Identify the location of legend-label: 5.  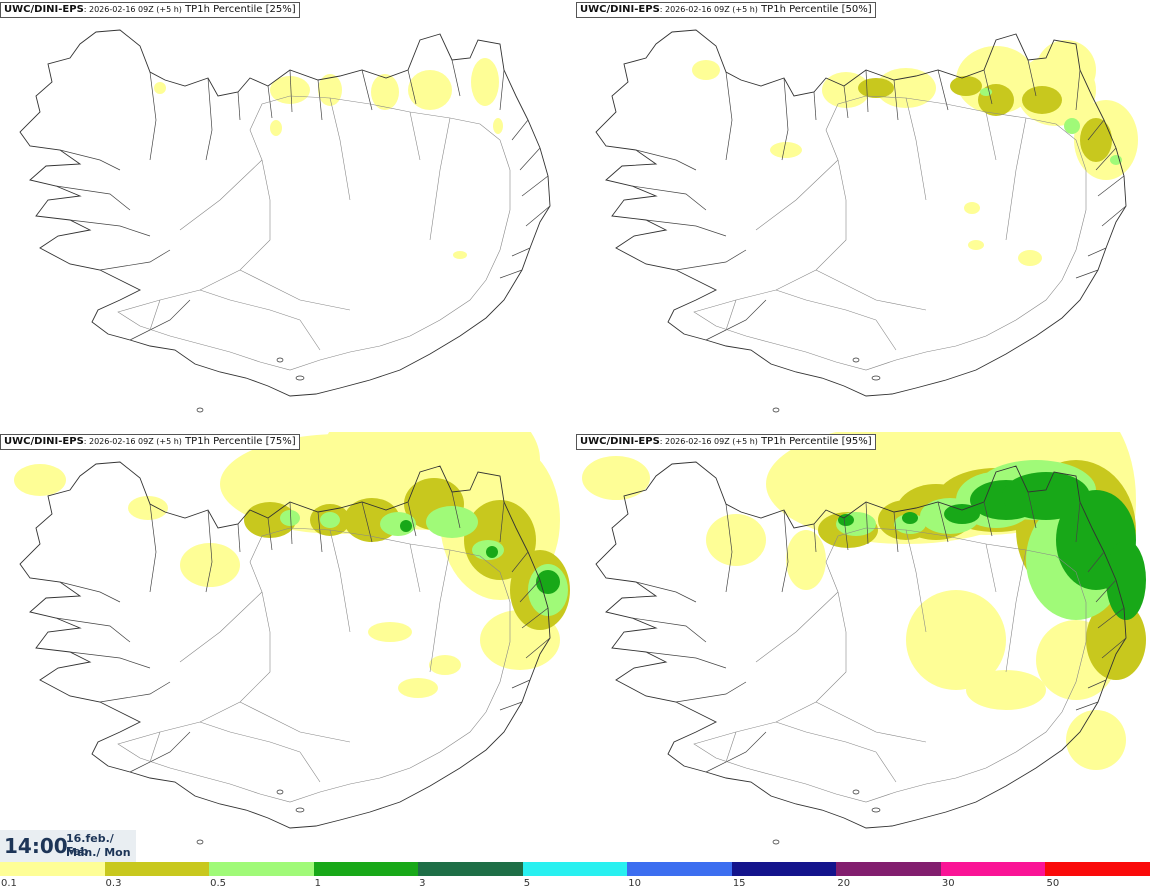
(527, 883).